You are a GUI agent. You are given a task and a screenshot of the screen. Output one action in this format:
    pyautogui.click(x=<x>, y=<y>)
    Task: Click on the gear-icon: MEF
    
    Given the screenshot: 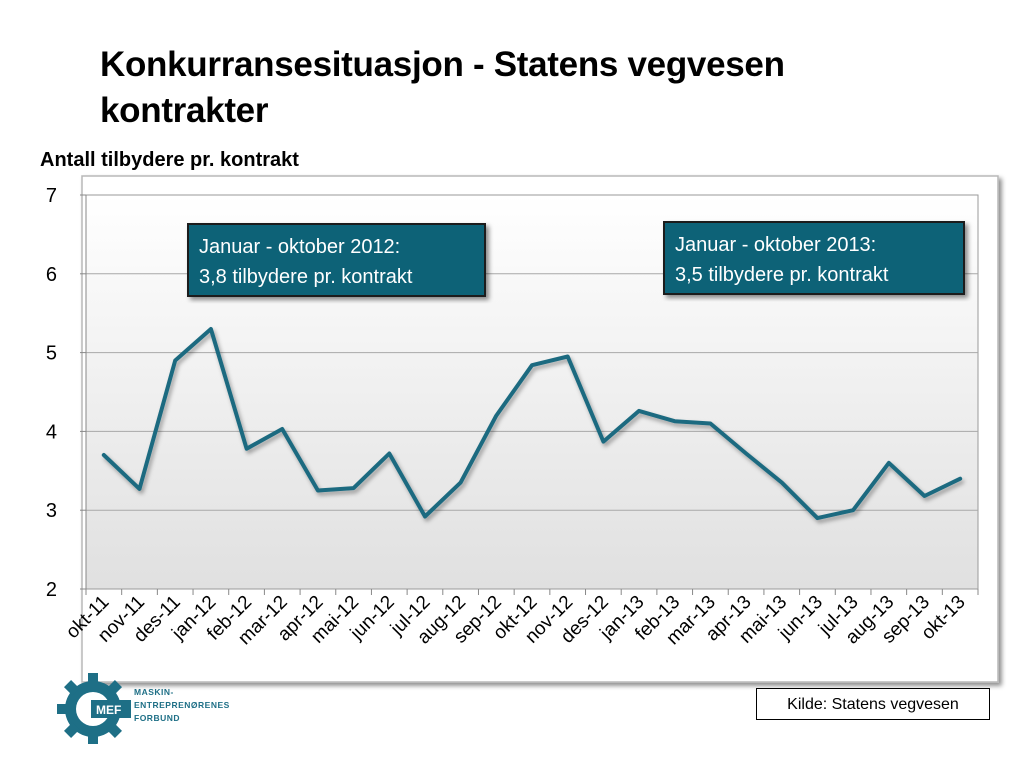 What is the action you would take?
    pyautogui.click(x=94, y=709)
    